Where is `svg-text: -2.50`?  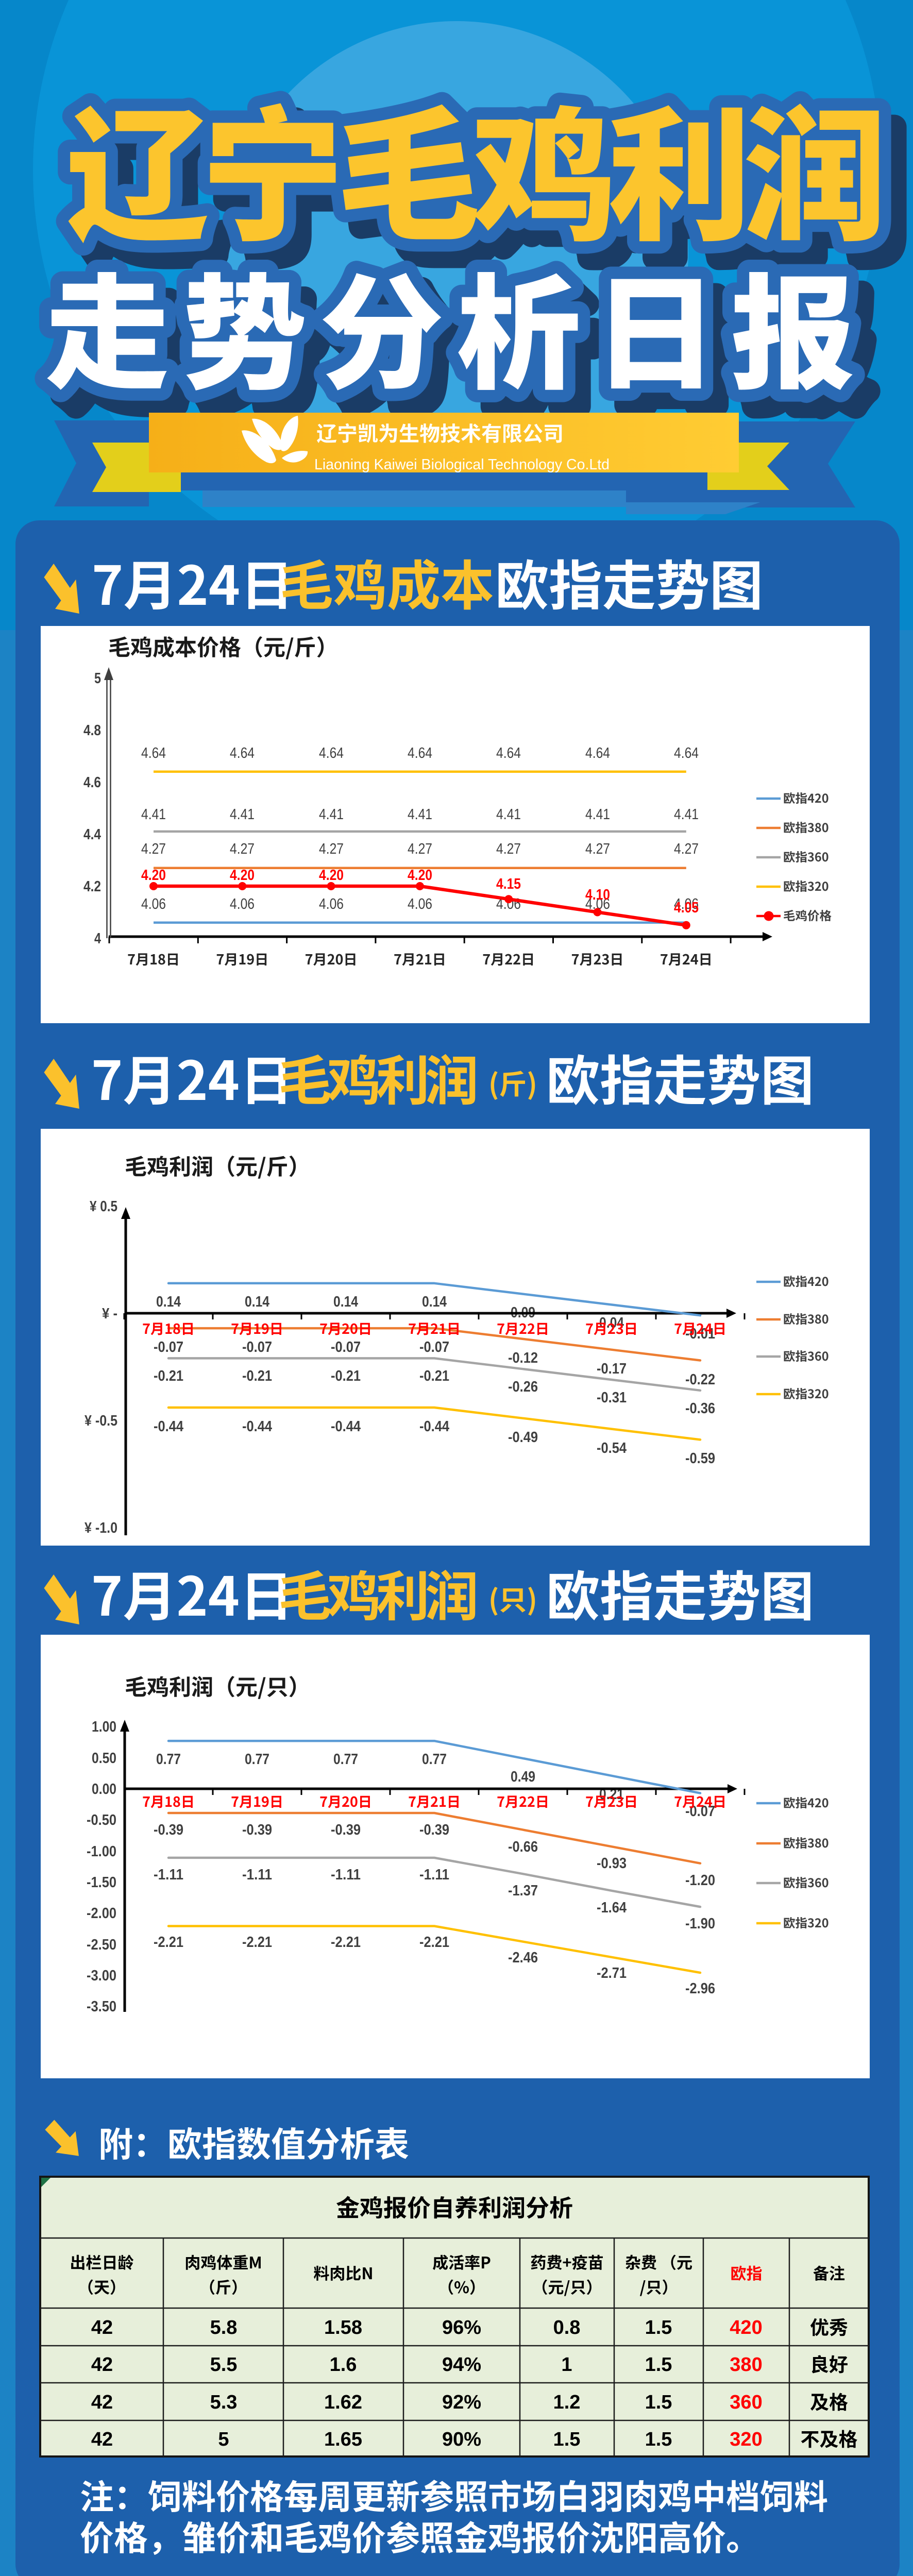 svg-text: -2.50 is located at coordinates (102, 1945).